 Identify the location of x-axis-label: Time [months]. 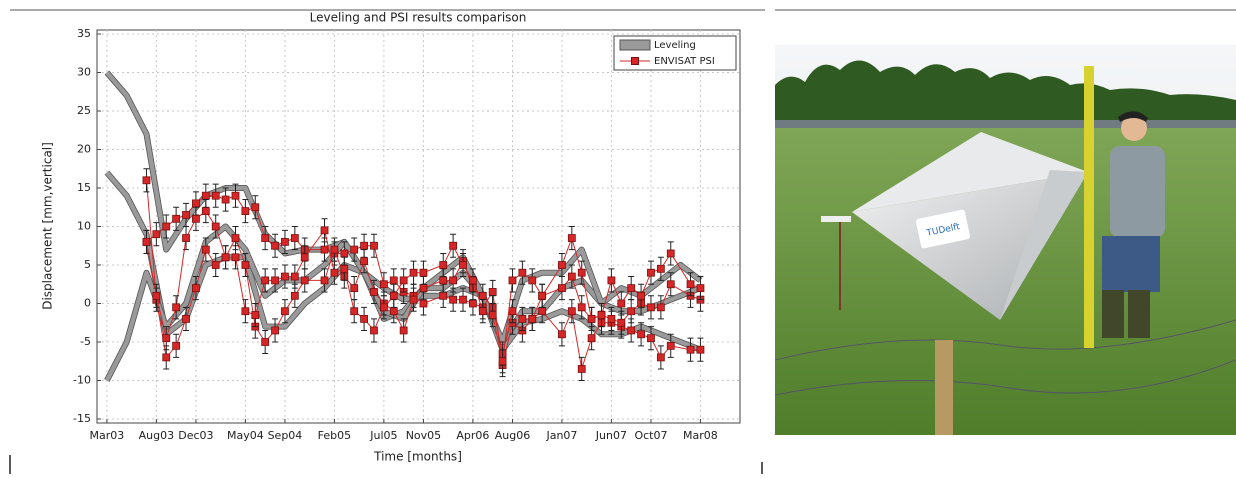
(417, 457).